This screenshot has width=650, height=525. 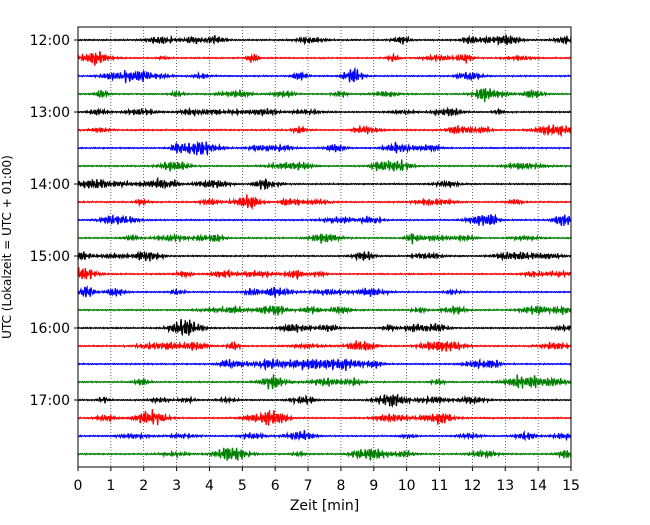 I want to click on x-tick-label: 2, so click(x=143, y=486).